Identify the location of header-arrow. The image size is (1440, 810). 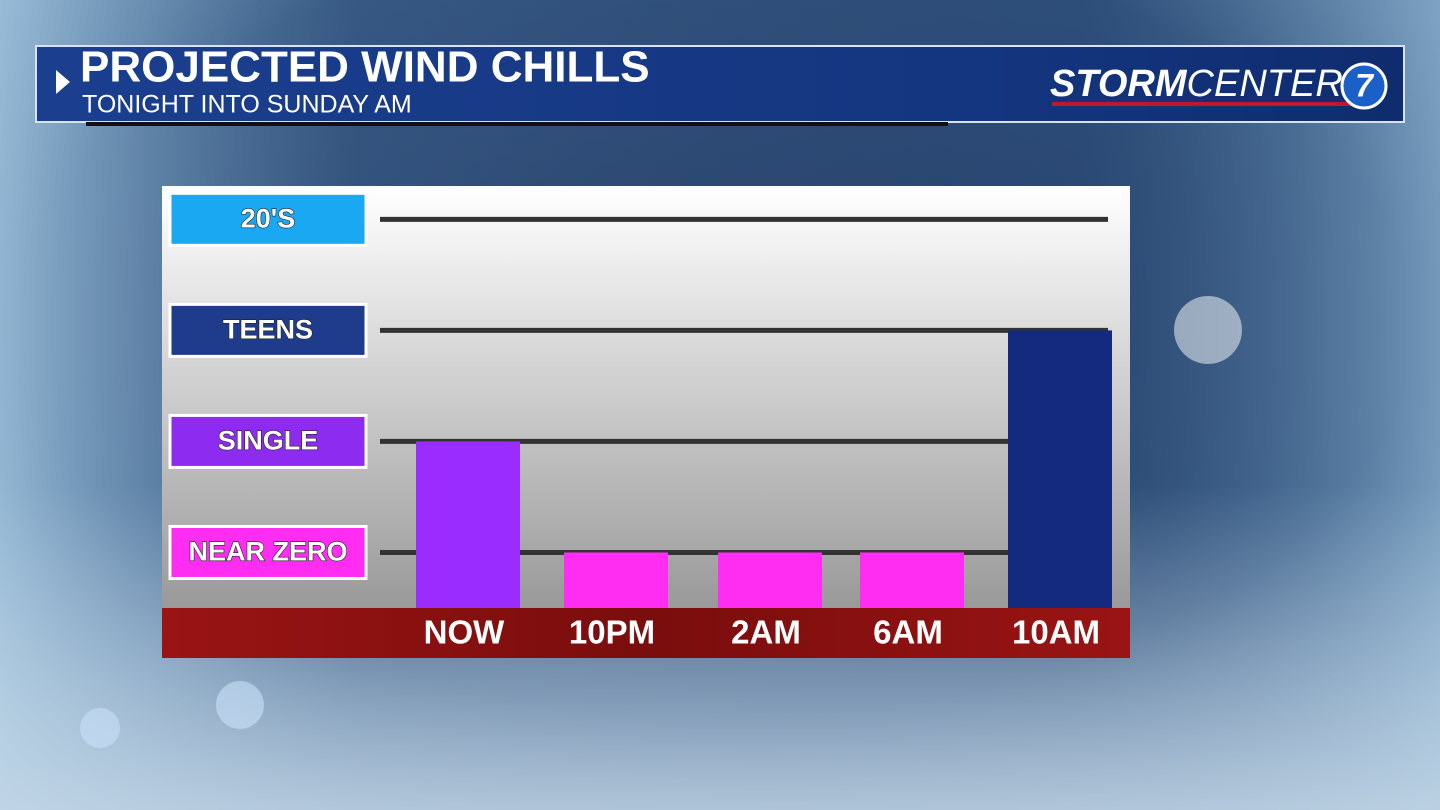
(63, 82).